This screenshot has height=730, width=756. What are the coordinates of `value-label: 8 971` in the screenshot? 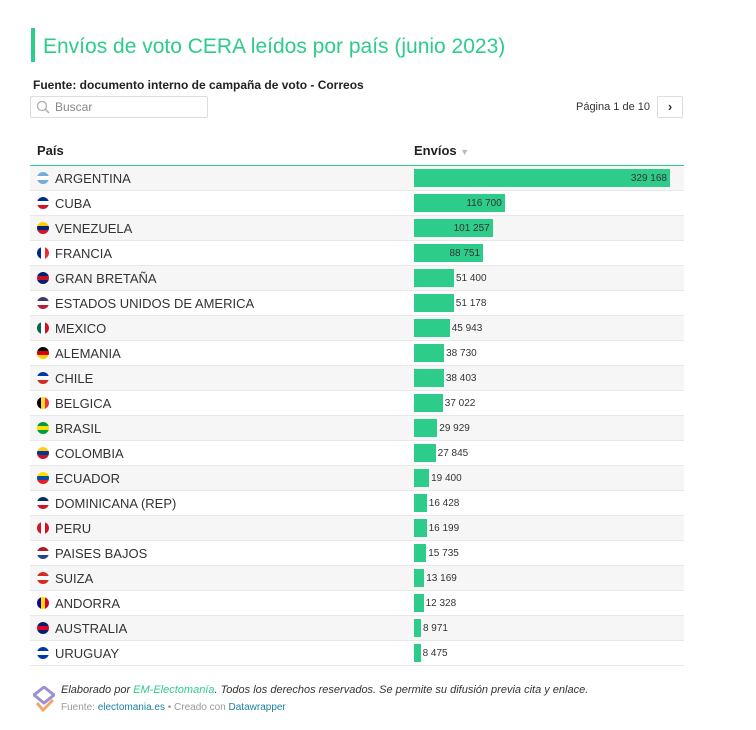 It's located at (435, 628).